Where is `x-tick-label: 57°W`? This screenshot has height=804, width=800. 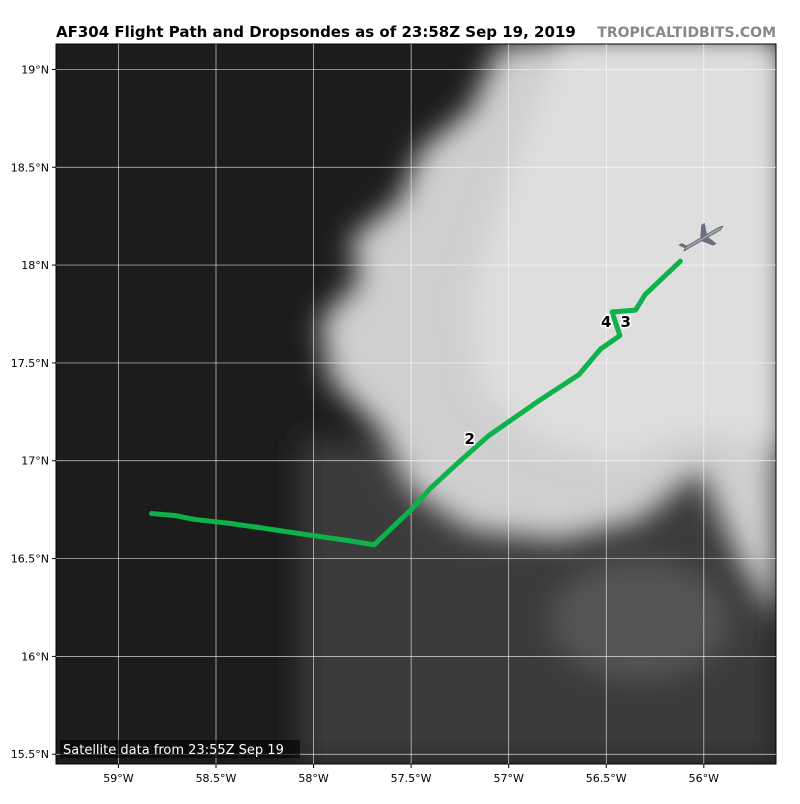
x-tick-label: 57°W is located at coordinates (508, 778).